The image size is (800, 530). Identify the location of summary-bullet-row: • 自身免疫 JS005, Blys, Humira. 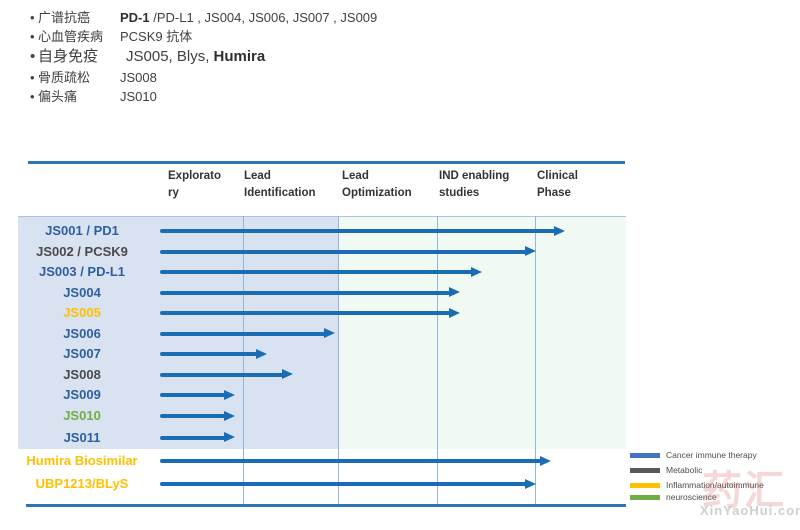
(270, 57).